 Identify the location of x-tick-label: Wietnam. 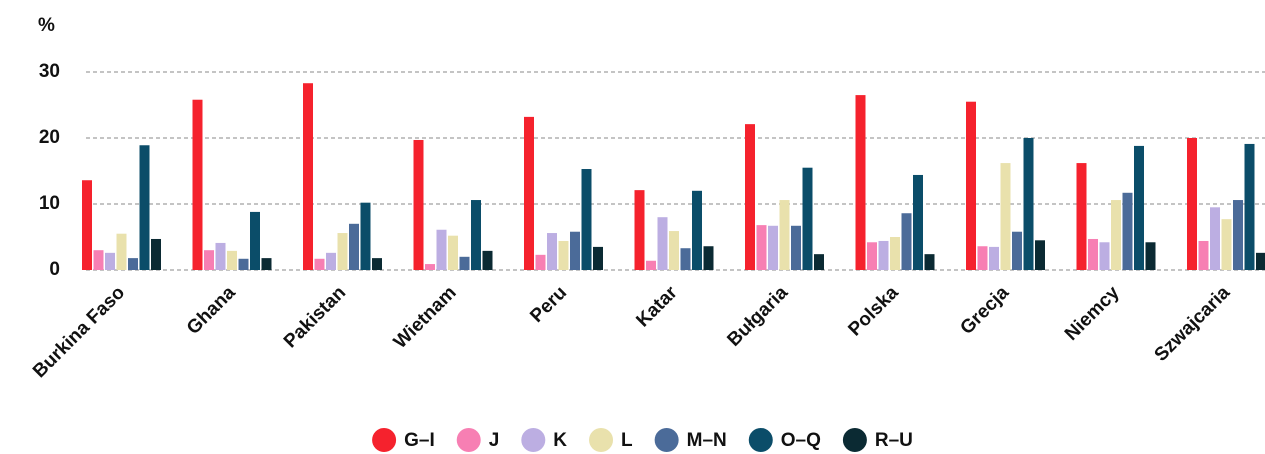
(425, 317).